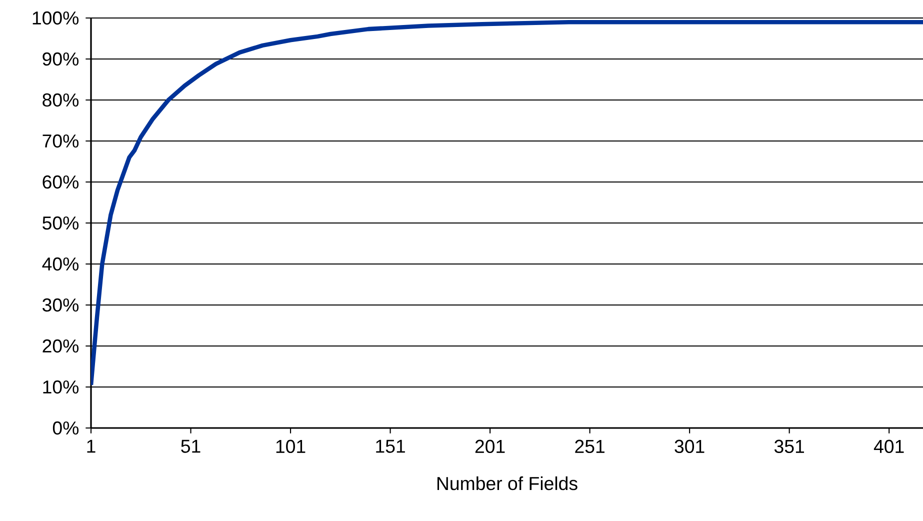  I want to click on y-tick-label: 90%, so click(60, 59).